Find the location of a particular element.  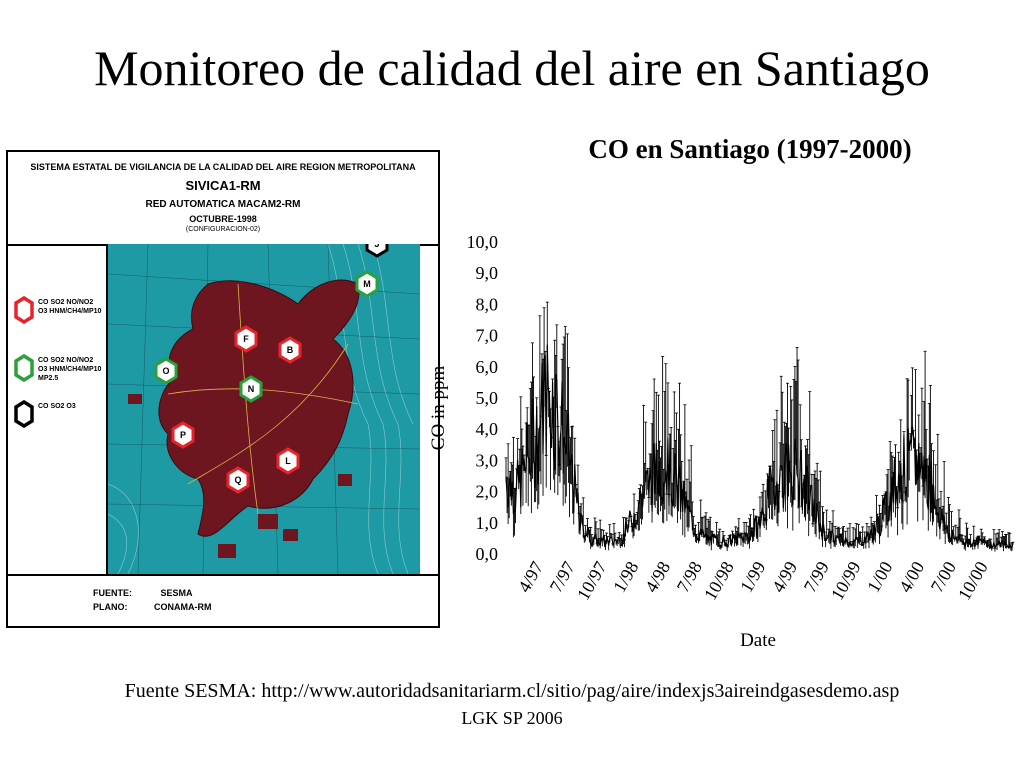

green-hexagon-icon is located at coordinates (24, 368).